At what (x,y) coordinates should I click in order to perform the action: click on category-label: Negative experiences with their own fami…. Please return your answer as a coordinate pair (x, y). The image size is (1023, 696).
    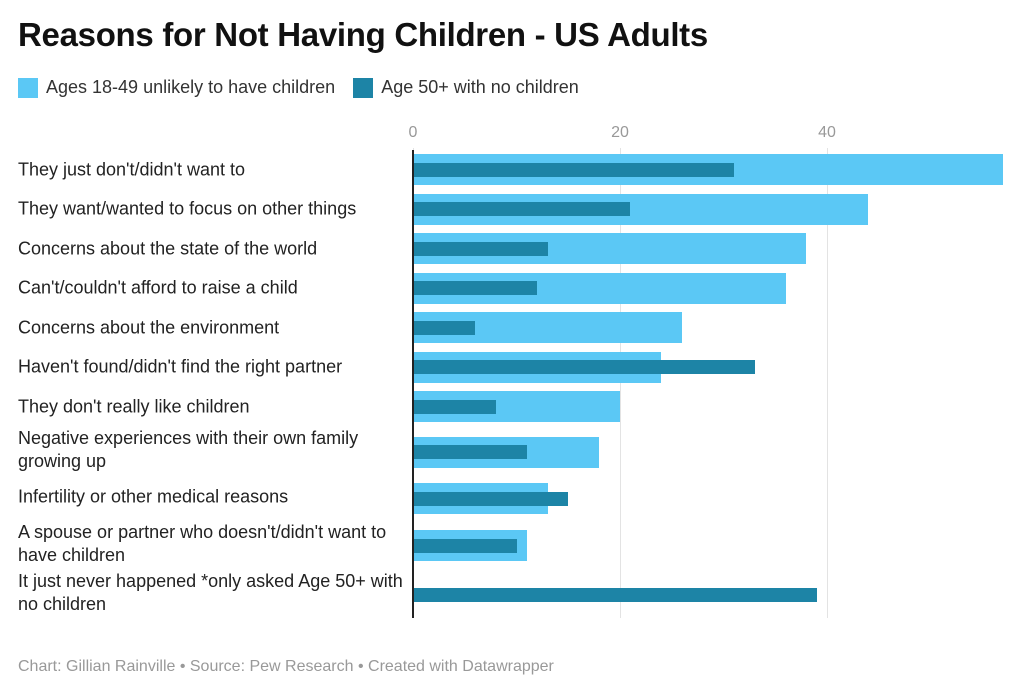
    Looking at the image, I should click on (188, 449).